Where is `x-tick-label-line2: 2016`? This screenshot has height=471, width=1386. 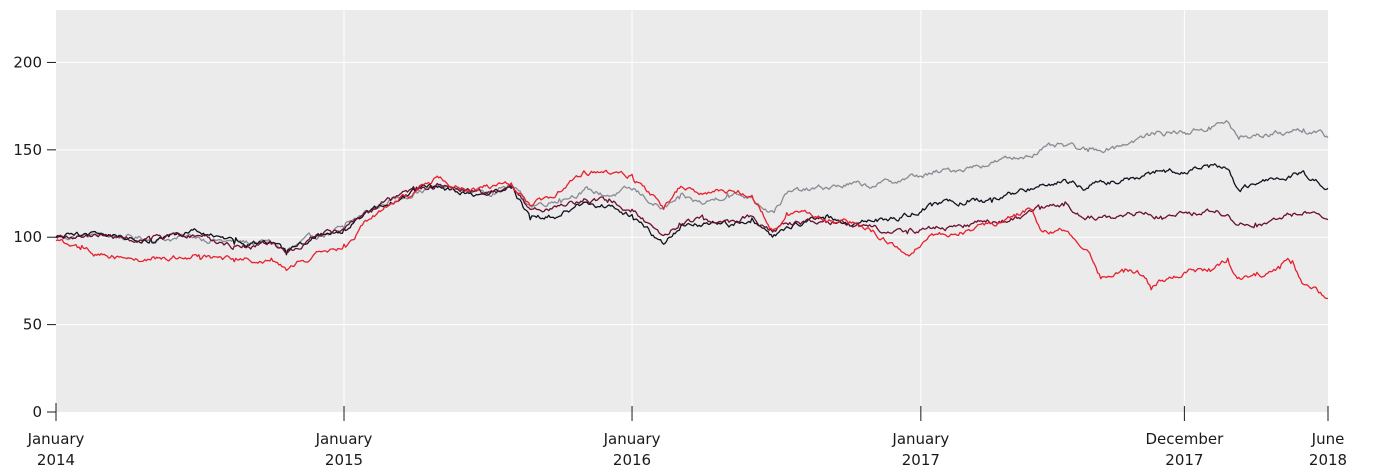
x-tick-label-line2: 2016 is located at coordinates (632, 460).